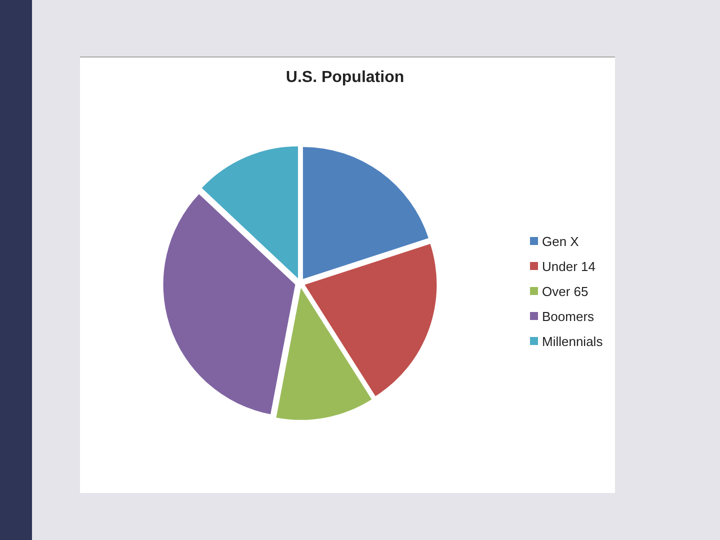  I want to click on legend-label: Over 65, so click(565, 291).